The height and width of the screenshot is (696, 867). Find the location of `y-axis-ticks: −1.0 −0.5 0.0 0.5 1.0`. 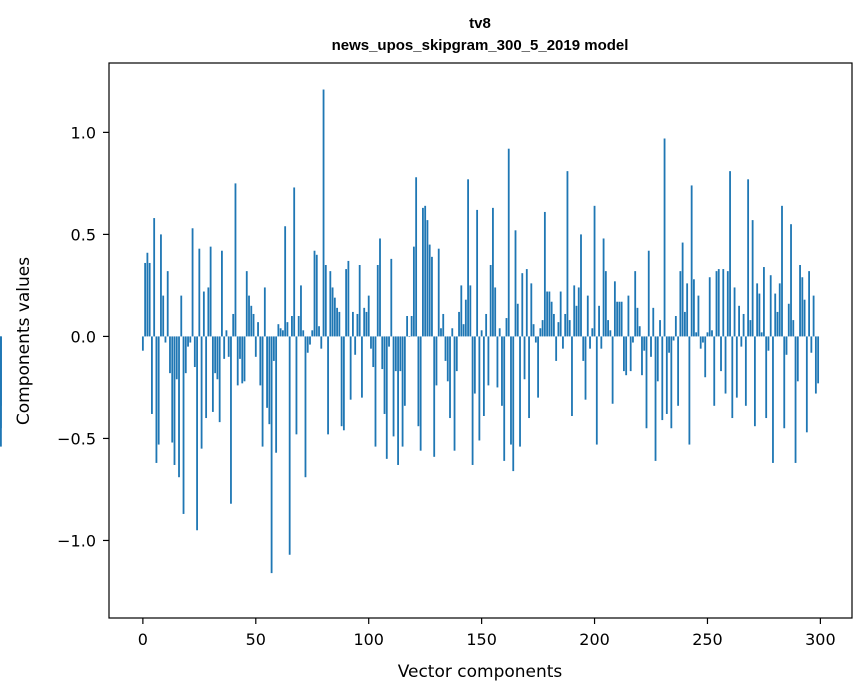

y-axis-ticks: −1.0 −0.5 0.0 0.5 1.0 is located at coordinates (83, 336).